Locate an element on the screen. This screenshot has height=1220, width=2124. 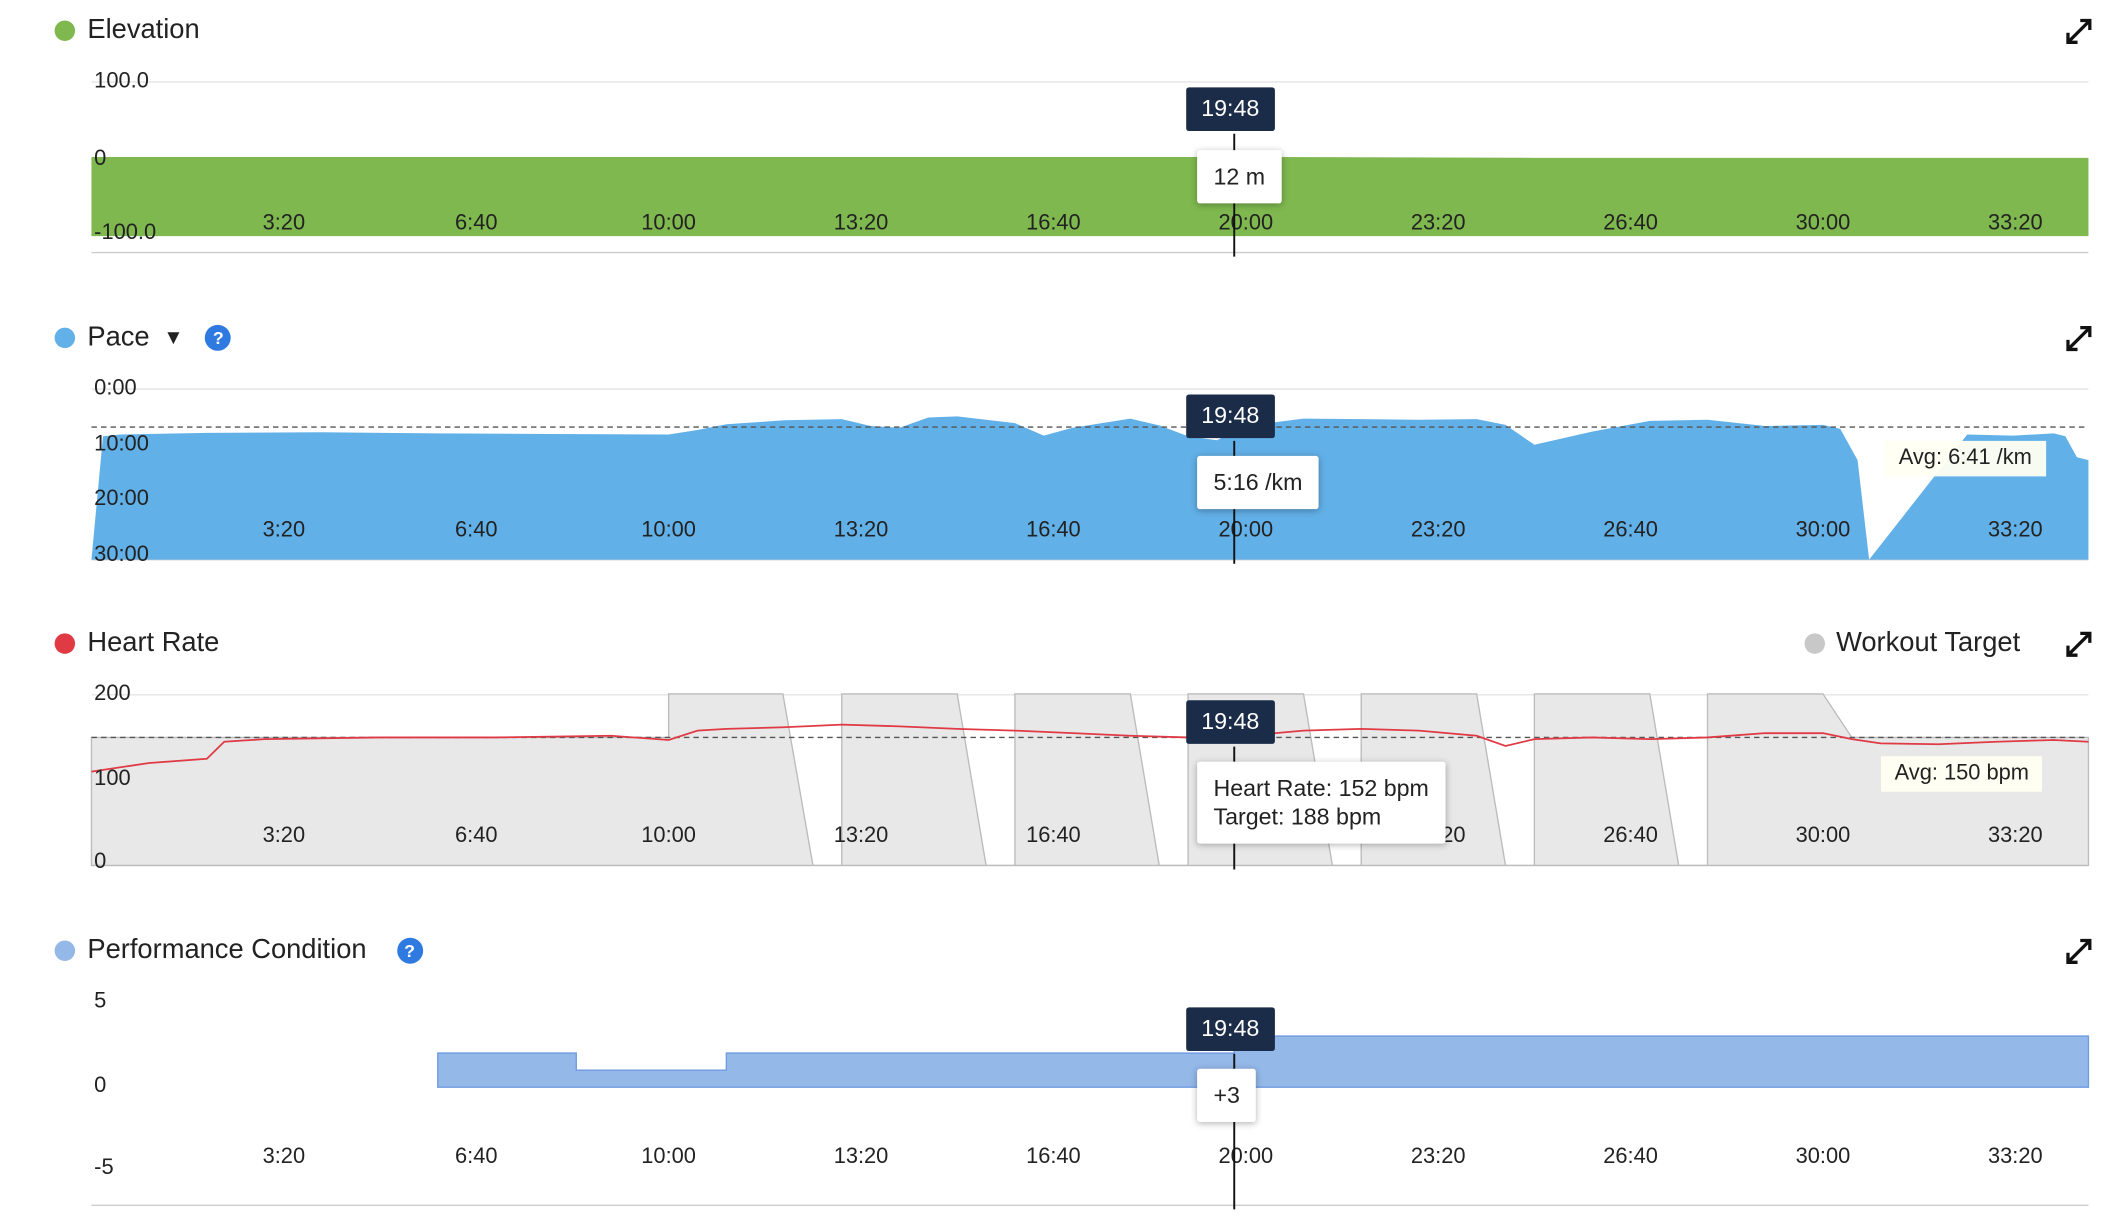
average-label: Avg: 6:41 /km is located at coordinates (1965, 458).